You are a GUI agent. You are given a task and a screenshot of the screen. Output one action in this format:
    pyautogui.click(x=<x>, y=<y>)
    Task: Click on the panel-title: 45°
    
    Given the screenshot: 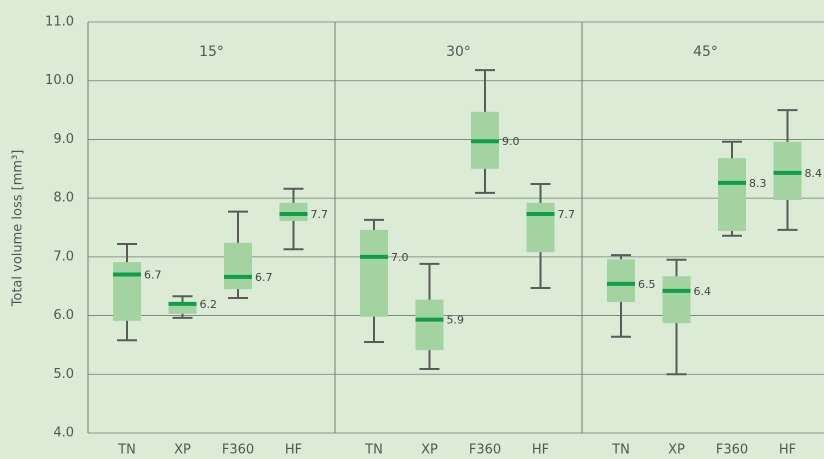 What is the action you would take?
    pyautogui.click(x=705, y=52)
    